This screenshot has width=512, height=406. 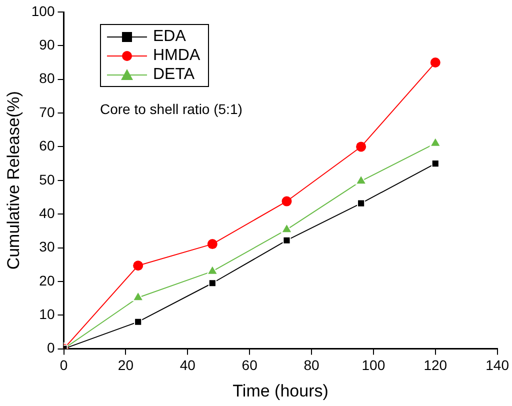 What do you see at coordinates (50, 348) in the screenshot?
I see `y-tick-label: 0` at bounding box center [50, 348].